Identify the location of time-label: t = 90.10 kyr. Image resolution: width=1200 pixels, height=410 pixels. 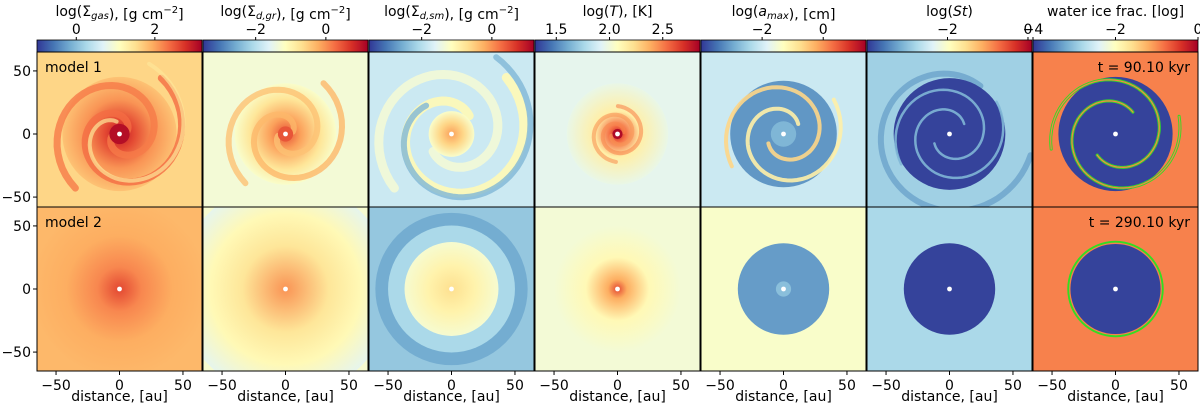
(1144, 68).